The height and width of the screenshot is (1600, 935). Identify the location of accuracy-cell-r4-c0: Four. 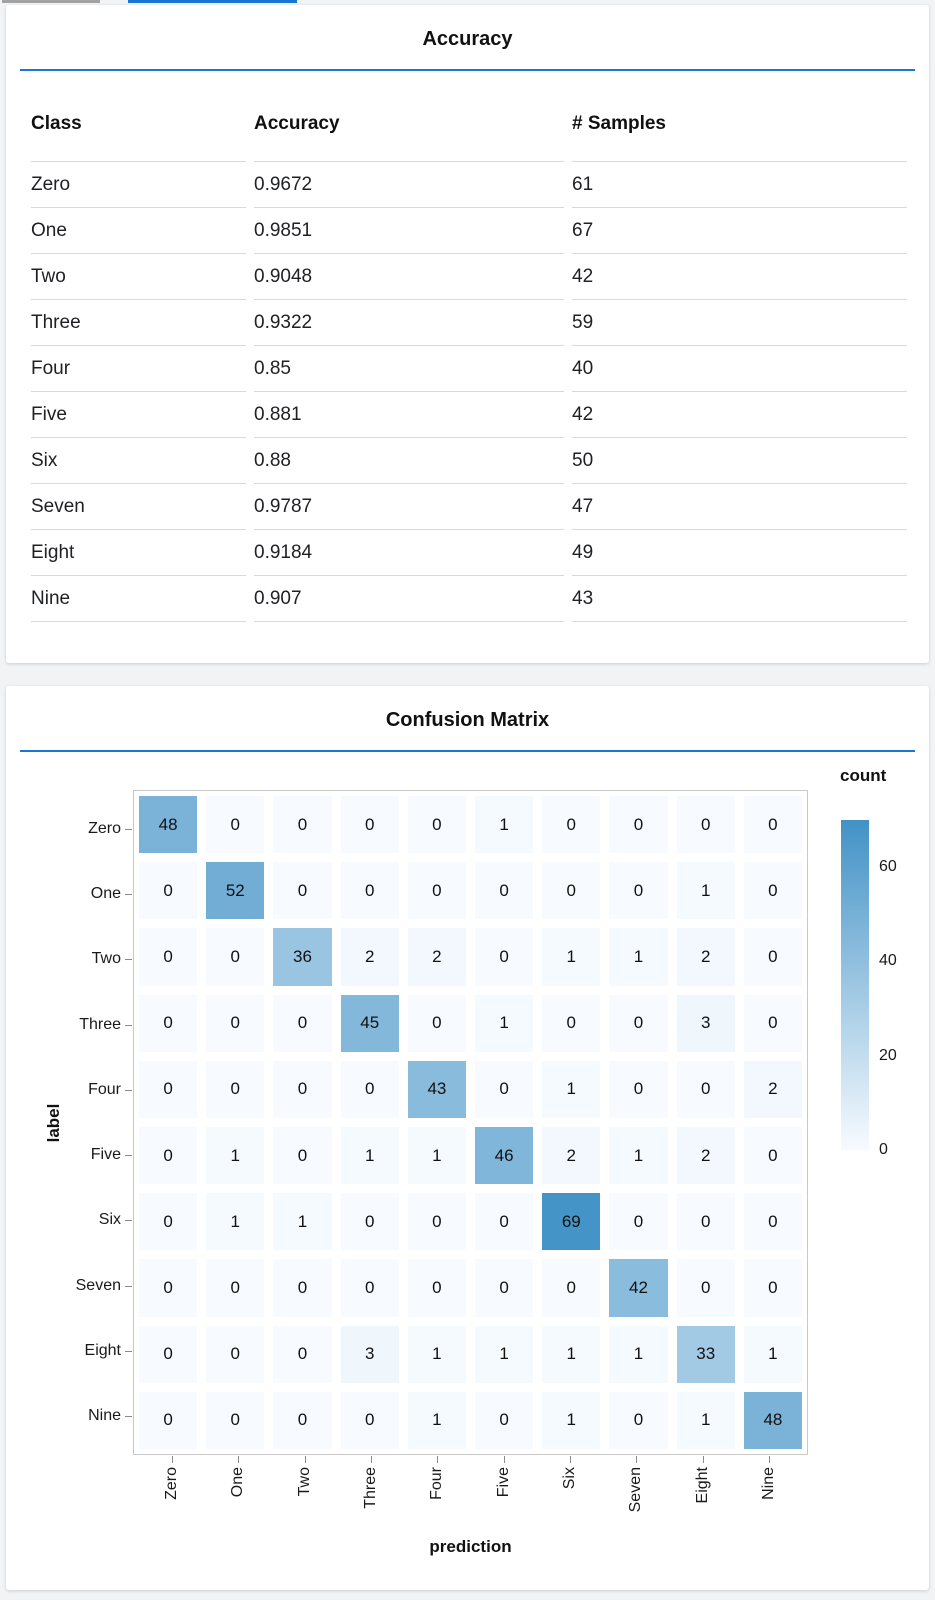
(138, 369).